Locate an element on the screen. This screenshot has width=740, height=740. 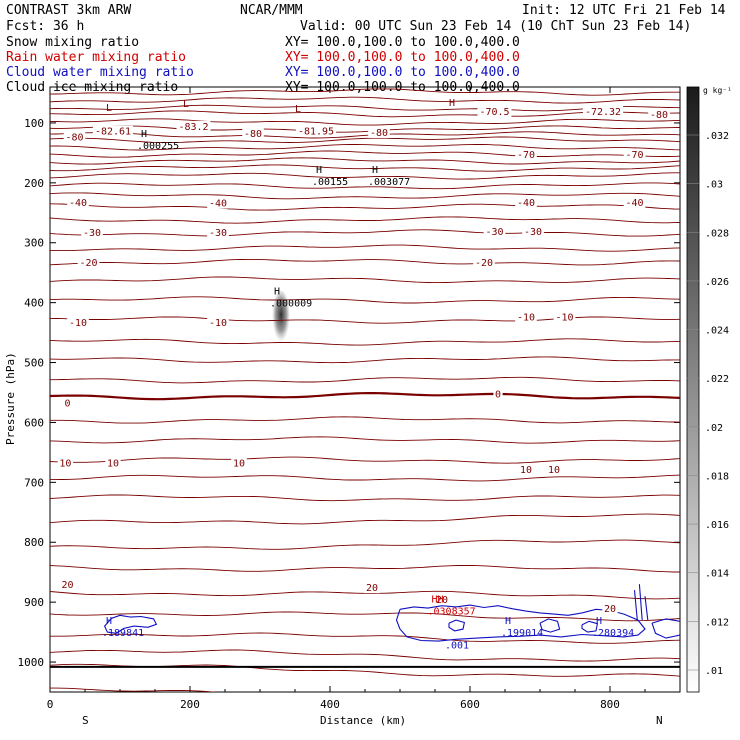
model-title: CONTRAST 3km ARW is located at coordinates (68, 10).